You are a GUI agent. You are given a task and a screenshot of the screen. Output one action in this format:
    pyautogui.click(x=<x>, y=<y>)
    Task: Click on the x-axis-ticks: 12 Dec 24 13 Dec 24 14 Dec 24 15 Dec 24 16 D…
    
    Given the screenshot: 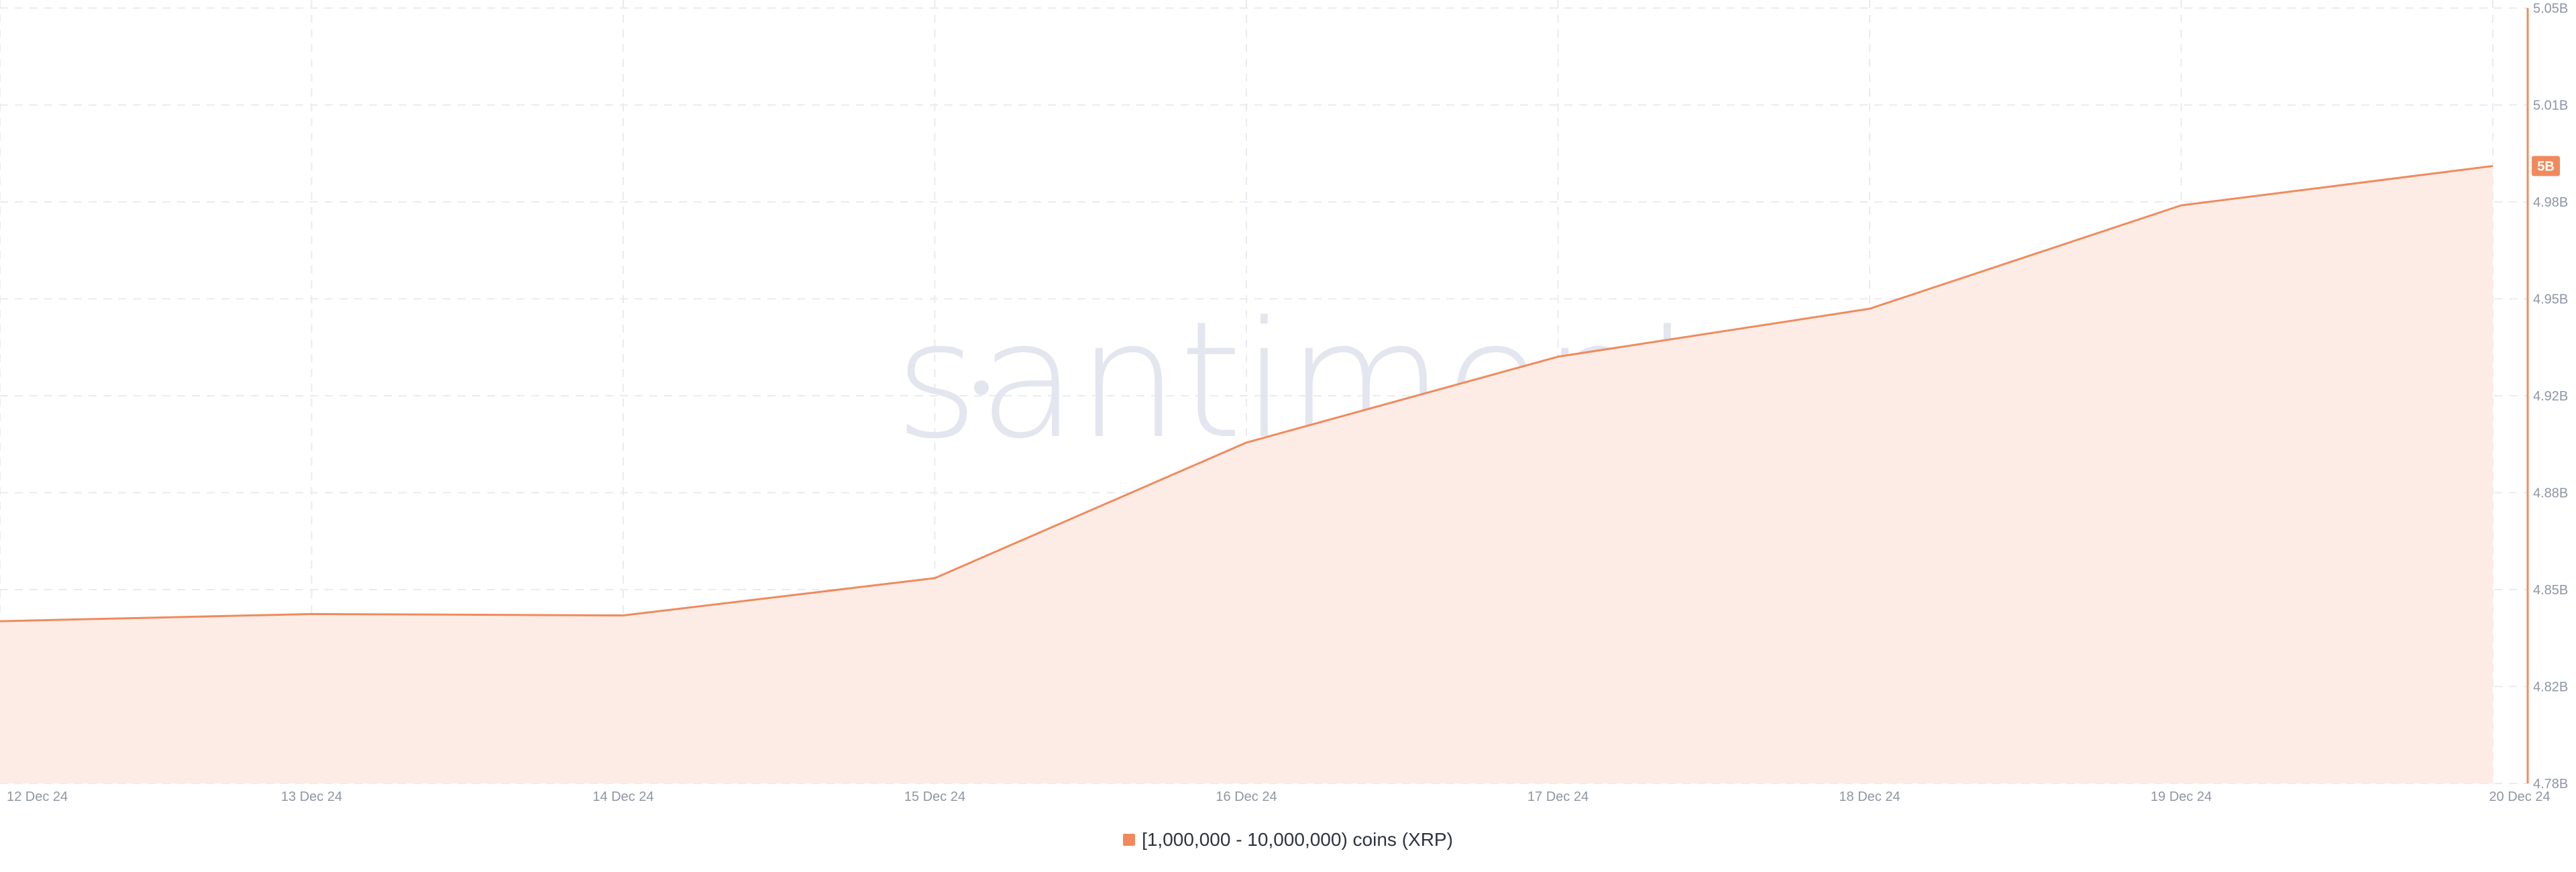 What is the action you would take?
    pyautogui.click(x=1279, y=797)
    